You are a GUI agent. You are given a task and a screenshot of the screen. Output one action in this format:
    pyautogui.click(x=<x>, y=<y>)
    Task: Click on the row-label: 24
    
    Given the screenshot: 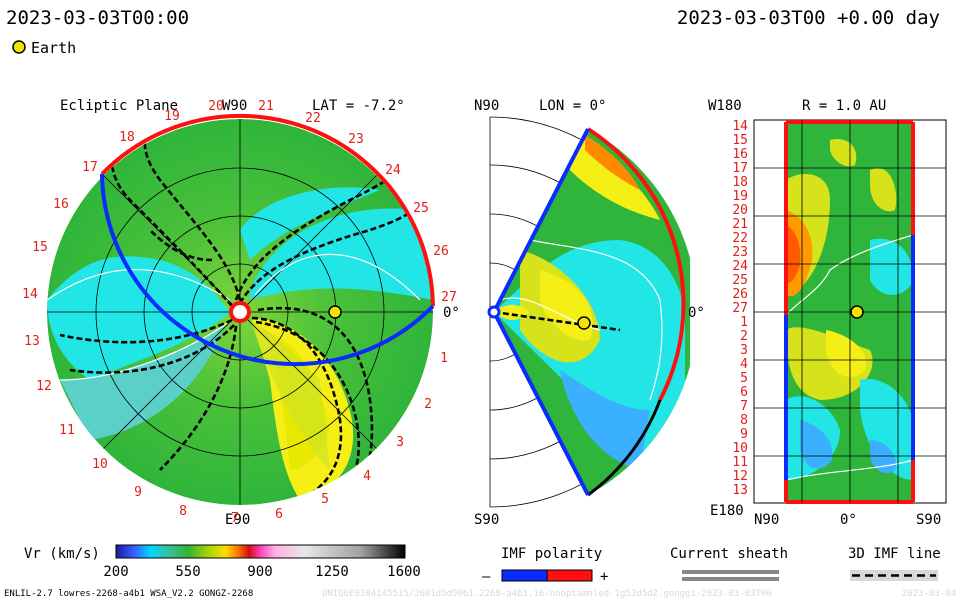 What is the action you would take?
    pyautogui.click(x=740, y=266)
    